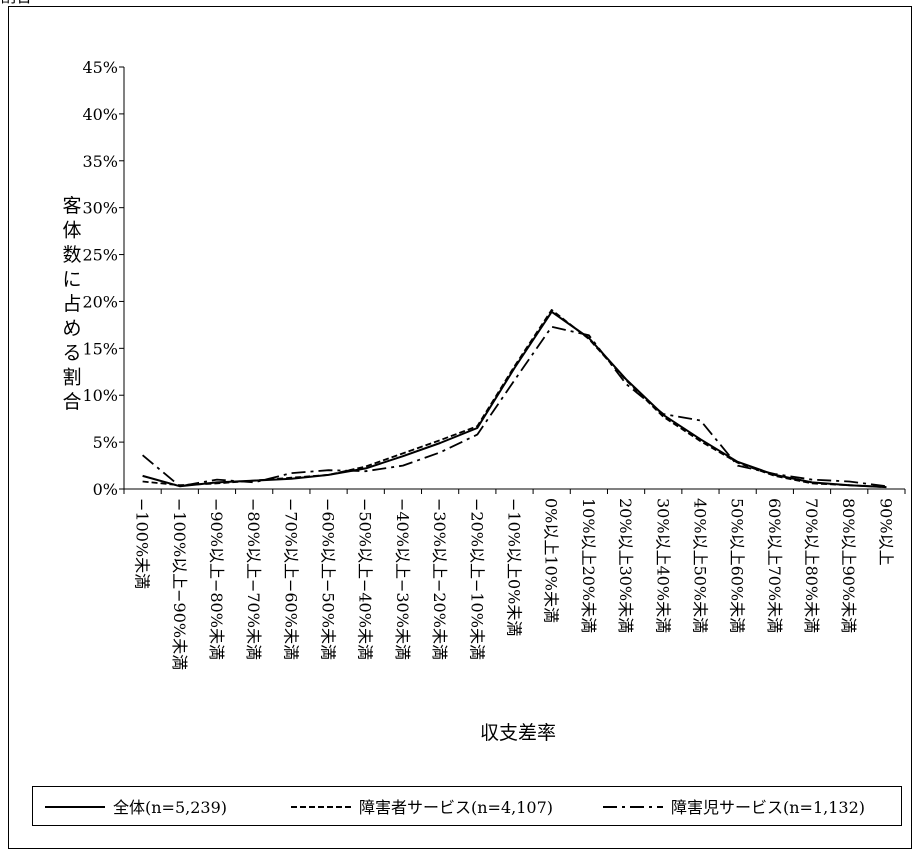 The height and width of the screenshot is (853, 916). Describe the element at coordinates (737, 565) in the screenshot. I see `x-tick-label: 50%以上60%未満` at that location.